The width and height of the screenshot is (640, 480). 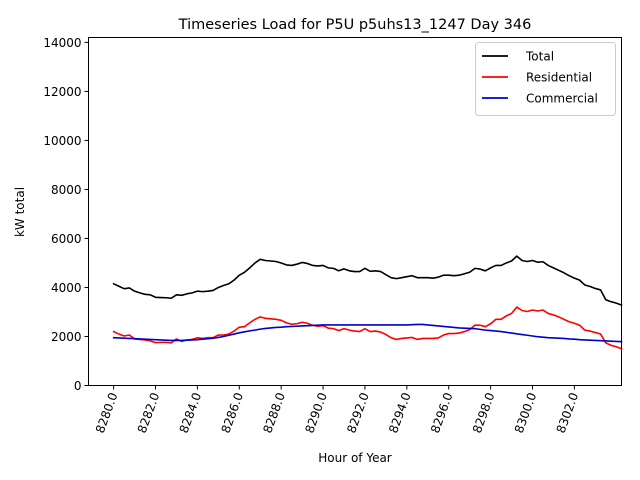 I want to click on legend-label-residential: Residential, so click(x=559, y=78).